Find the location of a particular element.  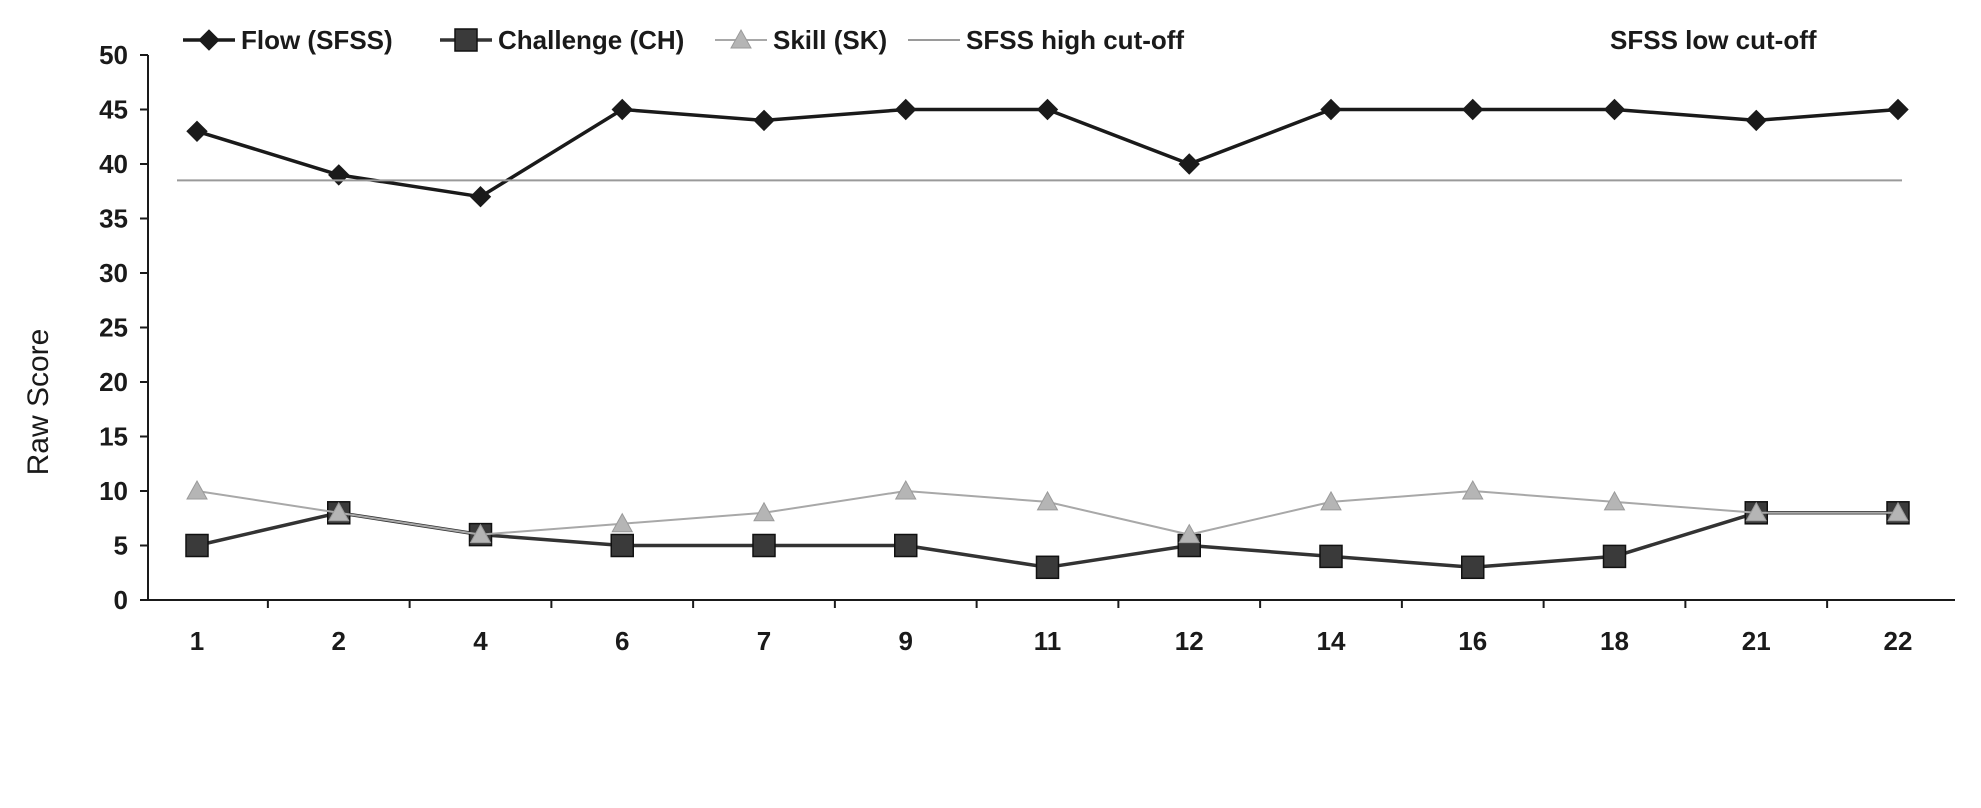

y-tick-label: 30 is located at coordinates (113, 273).